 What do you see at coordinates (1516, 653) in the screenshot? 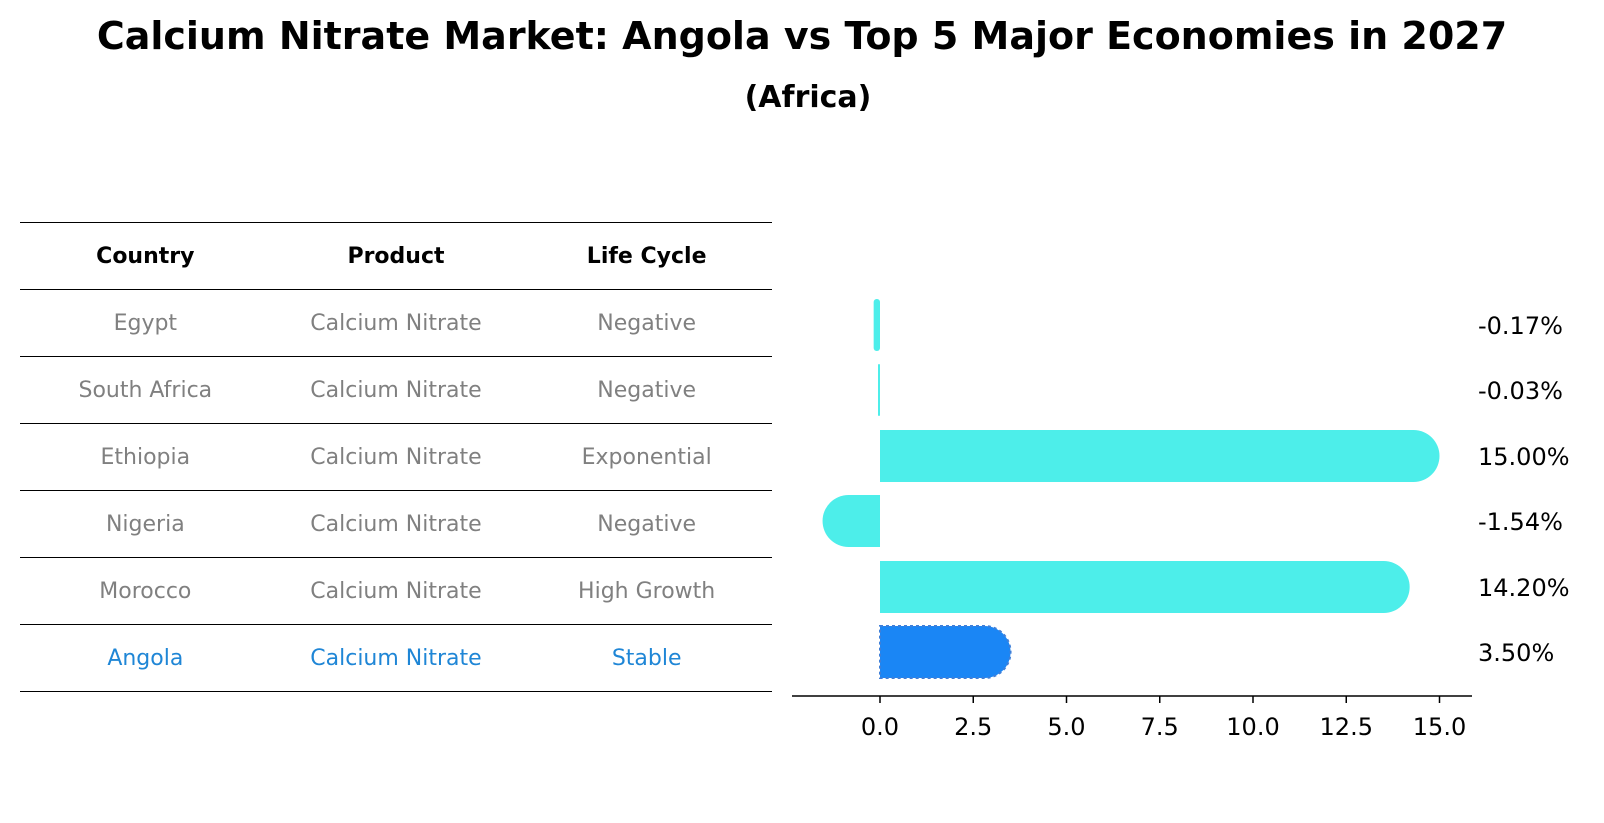
I see `value-label-angola: 3.50%` at bounding box center [1516, 653].